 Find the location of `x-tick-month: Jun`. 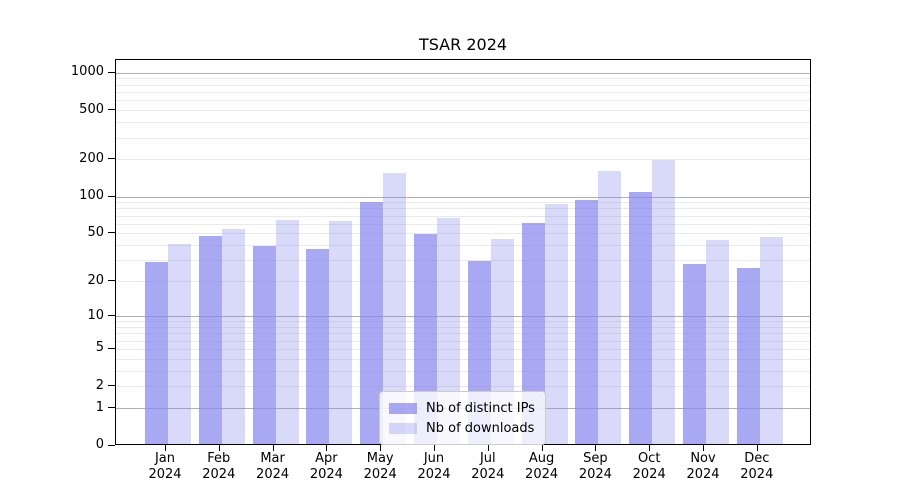

x-tick-month: Jun is located at coordinates (434, 458).